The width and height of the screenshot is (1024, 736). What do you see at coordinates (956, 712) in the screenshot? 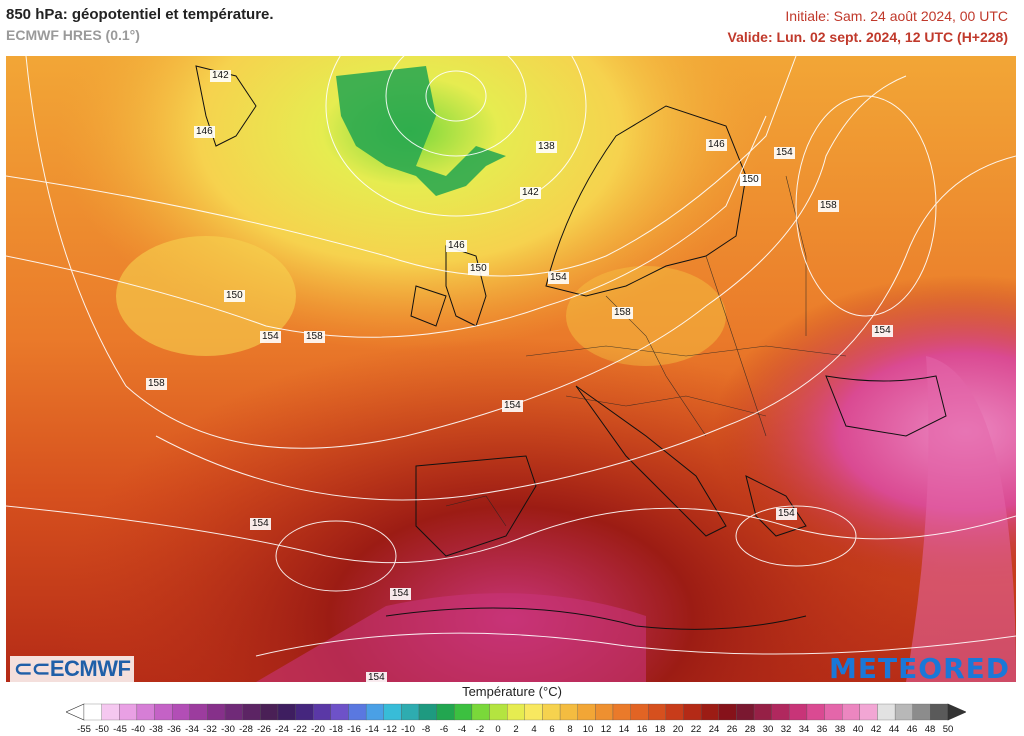
I see `legend-arrow-right` at bounding box center [956, 712].